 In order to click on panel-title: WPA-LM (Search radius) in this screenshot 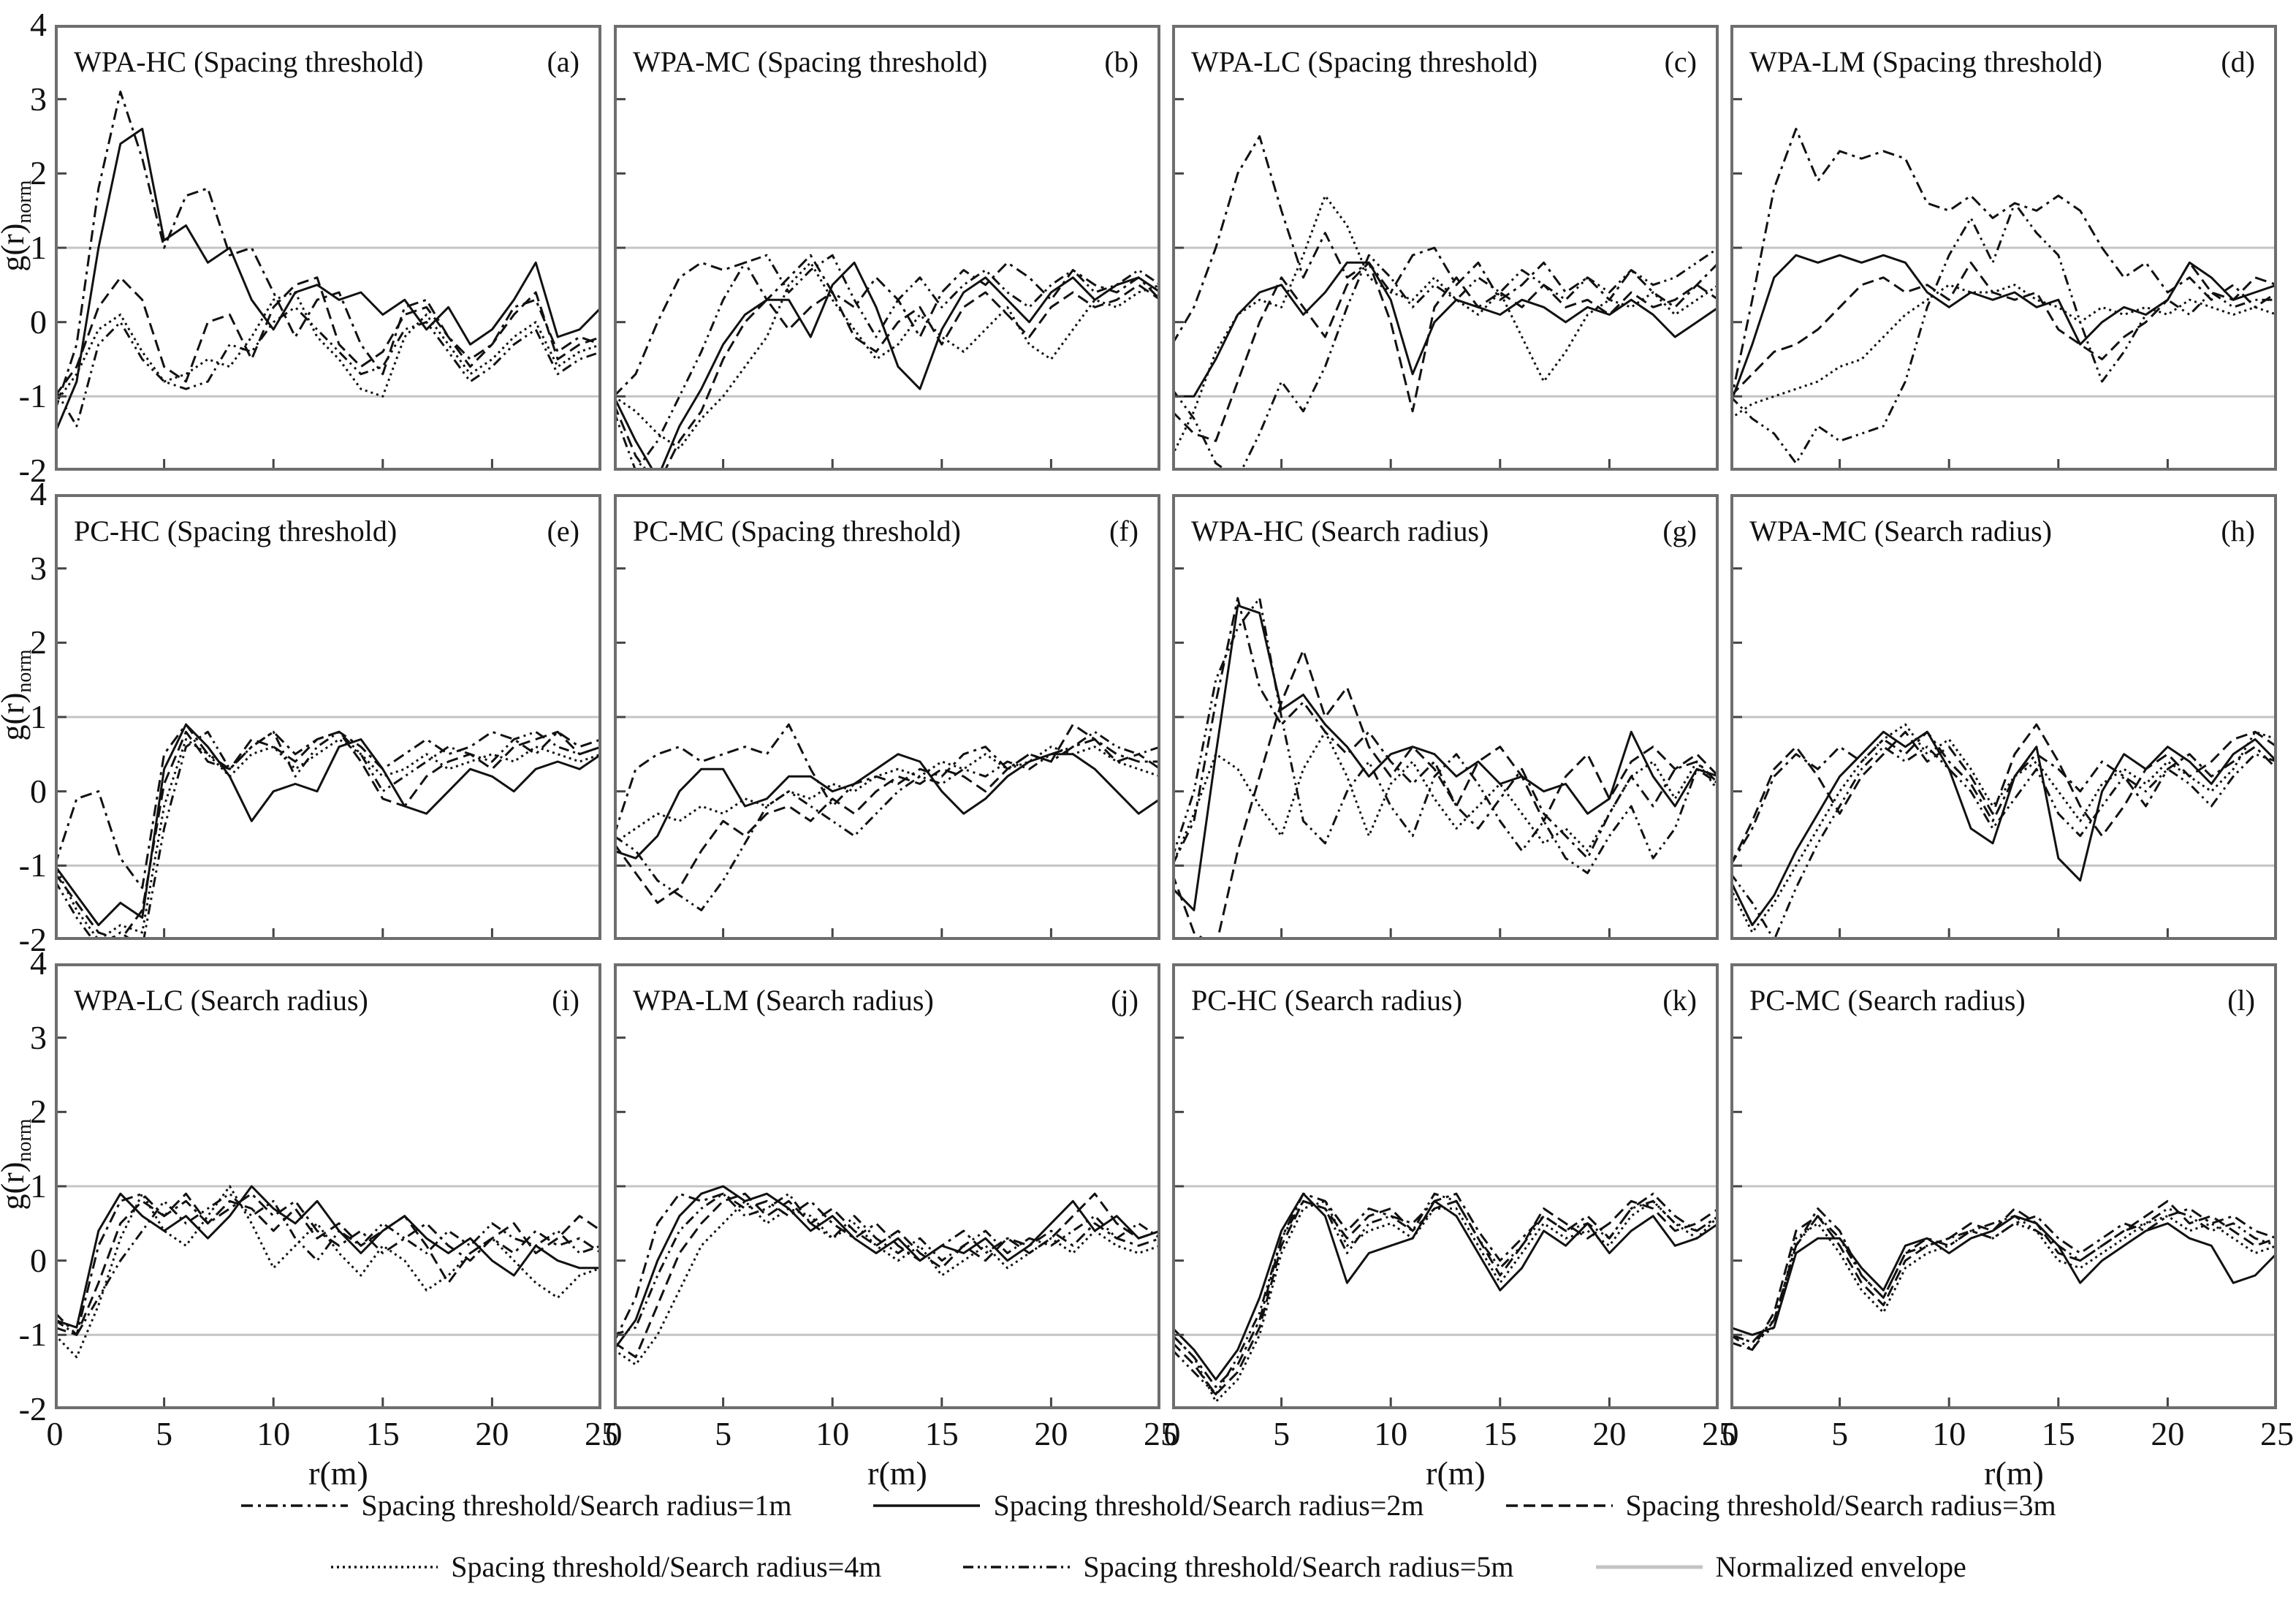, I will do `click(783, 1001)`.